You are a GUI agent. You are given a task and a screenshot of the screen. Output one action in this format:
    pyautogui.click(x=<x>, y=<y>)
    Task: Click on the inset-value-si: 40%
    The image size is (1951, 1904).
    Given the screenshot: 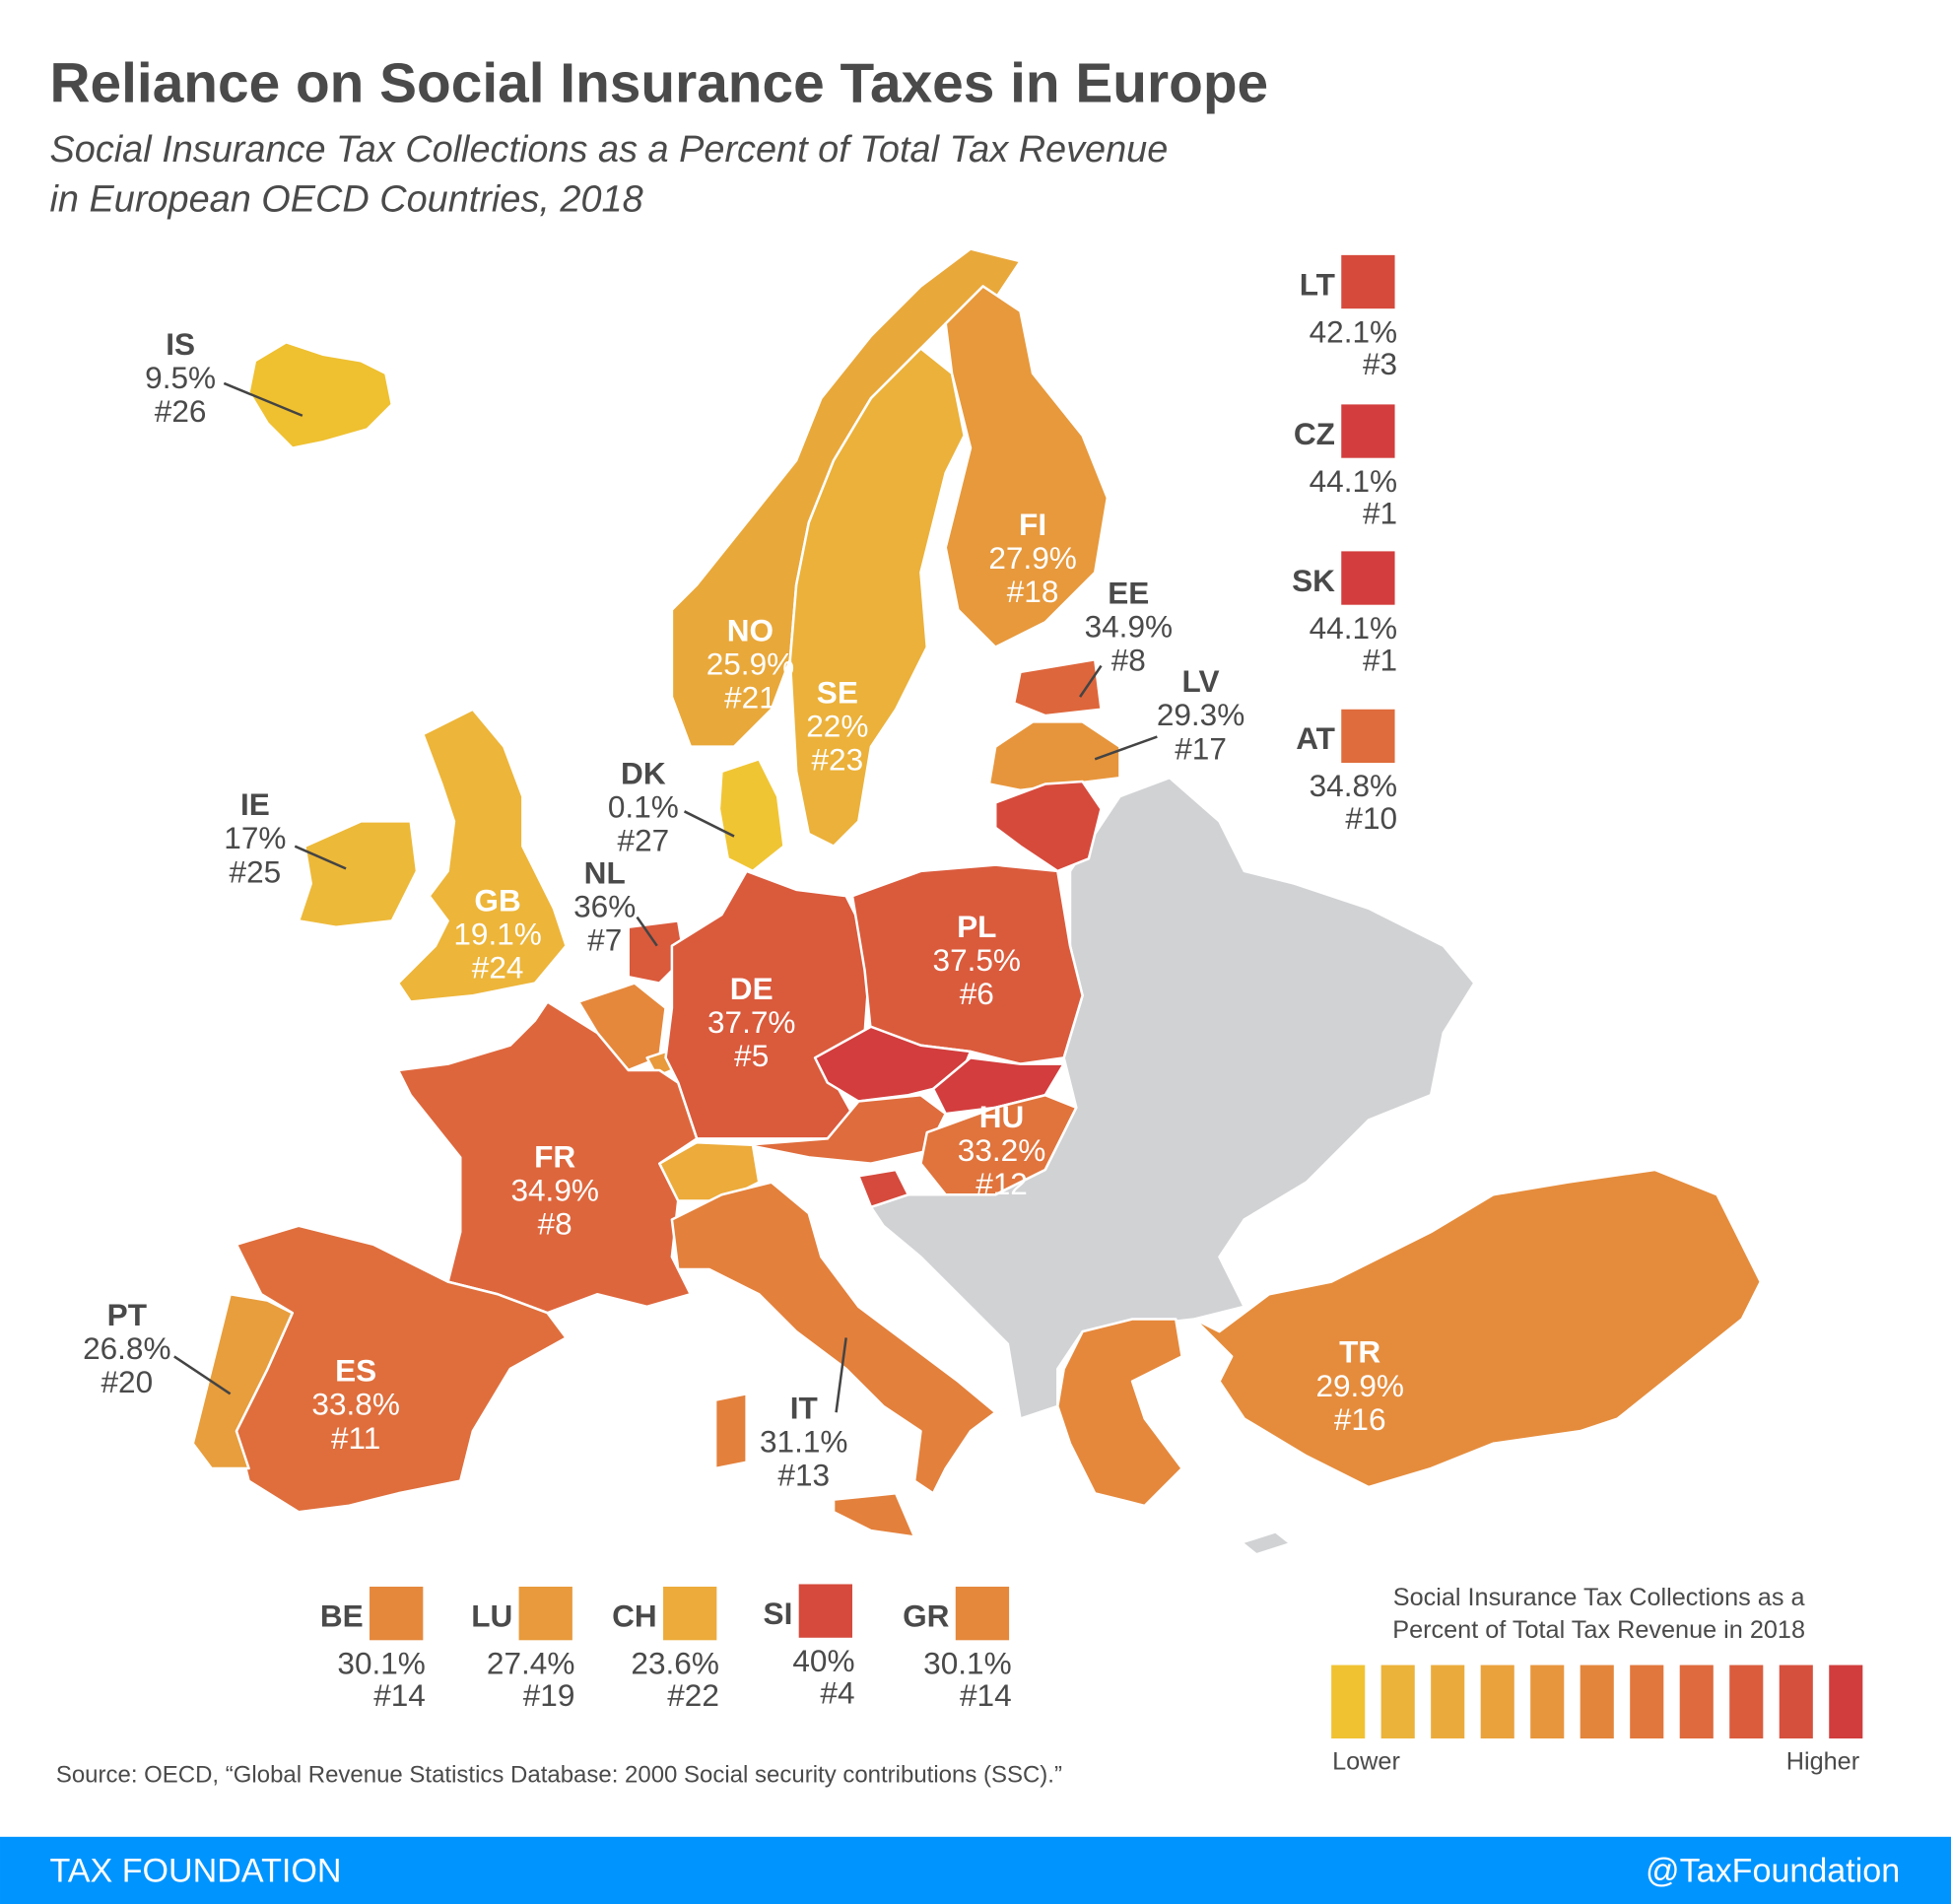 What is the action you would take?
    pyautogui.click(x=823, y=1660)
    